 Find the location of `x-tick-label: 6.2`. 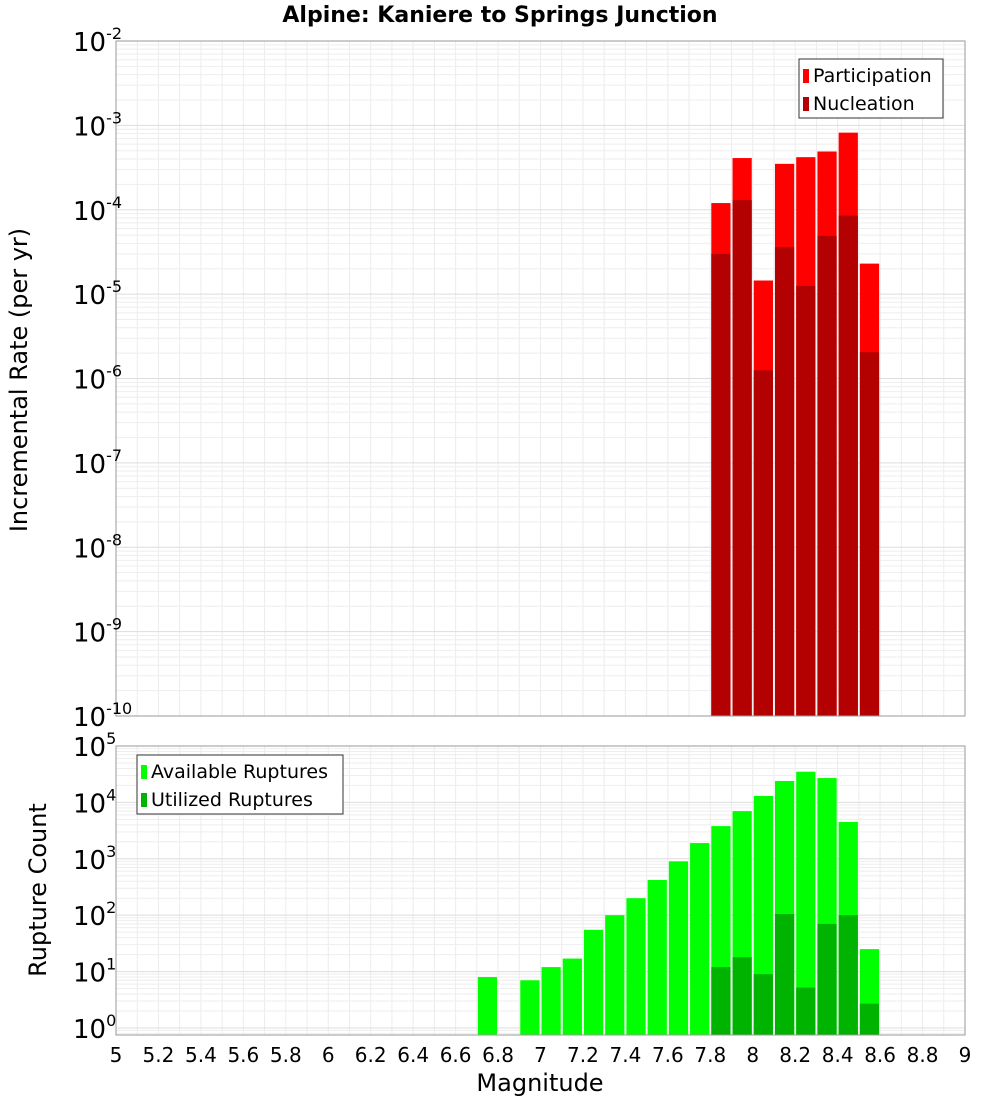

x-tick-label: 6.2 is located at coordinates (371, 1055).